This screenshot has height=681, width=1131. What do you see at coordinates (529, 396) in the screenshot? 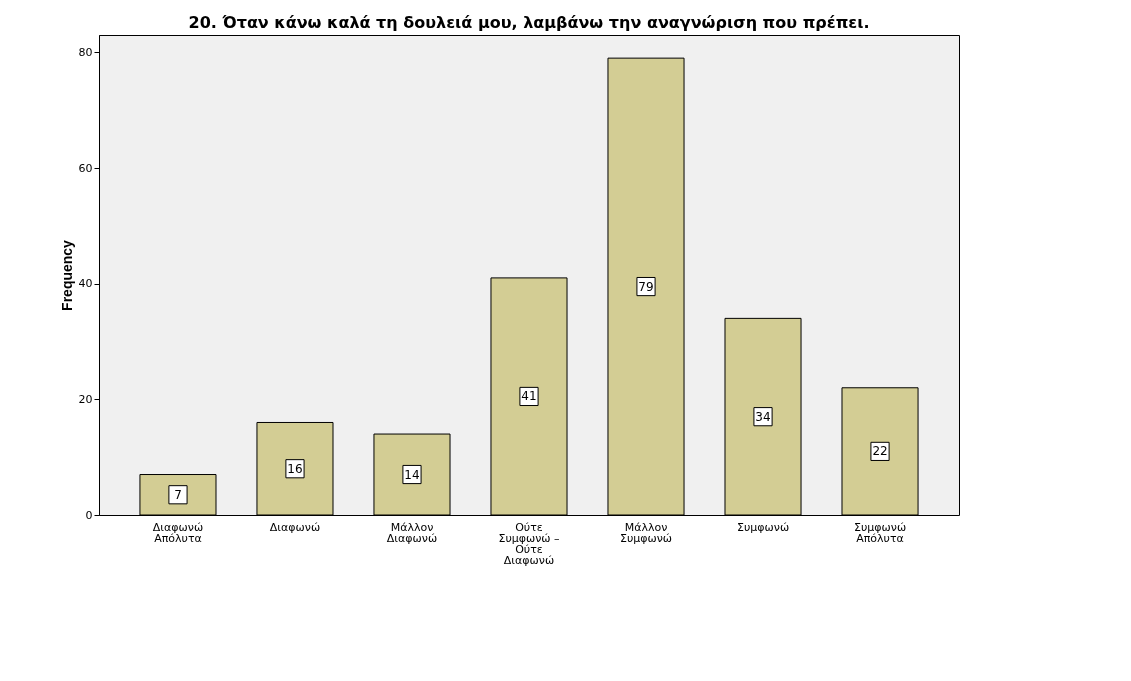
I see `data-label: 41` at bounding box center [529, 396].